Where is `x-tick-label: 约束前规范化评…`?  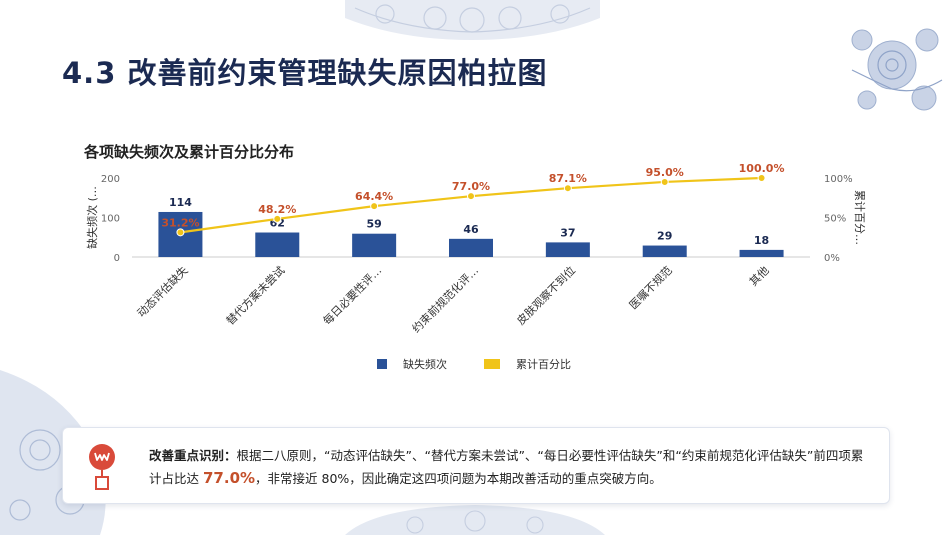
x-tick-label: 约束前规范化评… is located at coordinates (445, 299).